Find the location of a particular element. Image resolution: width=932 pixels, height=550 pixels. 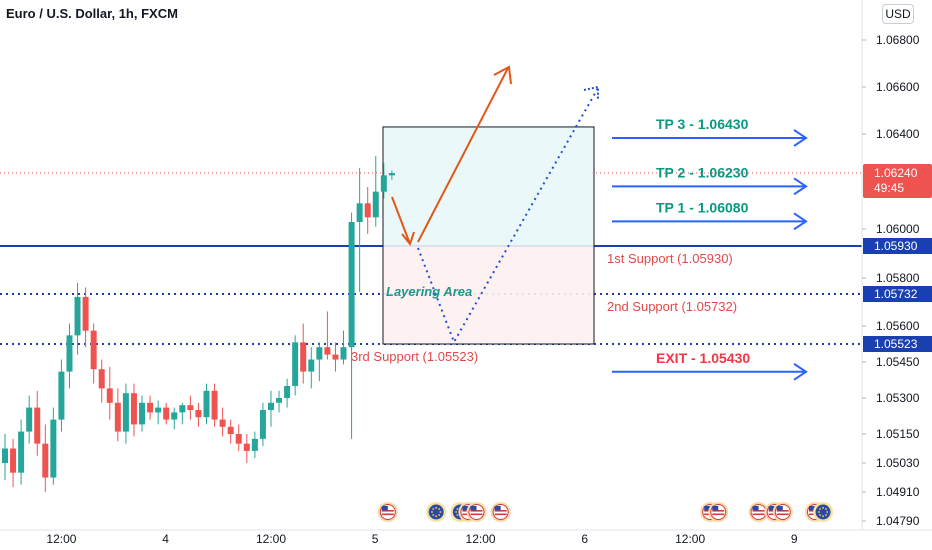

support-axis-label-2: 1.05732 is located at coordinates (896, 294).